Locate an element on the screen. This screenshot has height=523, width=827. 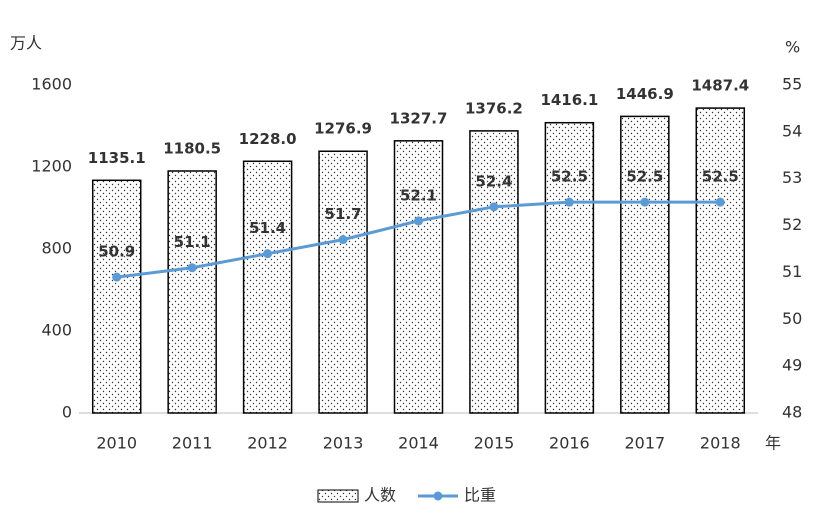
y2-tick-label: 55 is located at coordinates (792, 84).